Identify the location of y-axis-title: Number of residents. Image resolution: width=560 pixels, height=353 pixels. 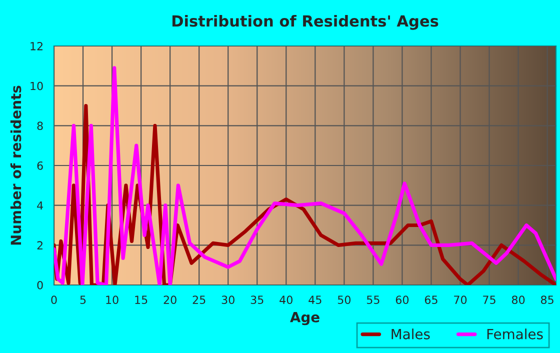
(16, 165).